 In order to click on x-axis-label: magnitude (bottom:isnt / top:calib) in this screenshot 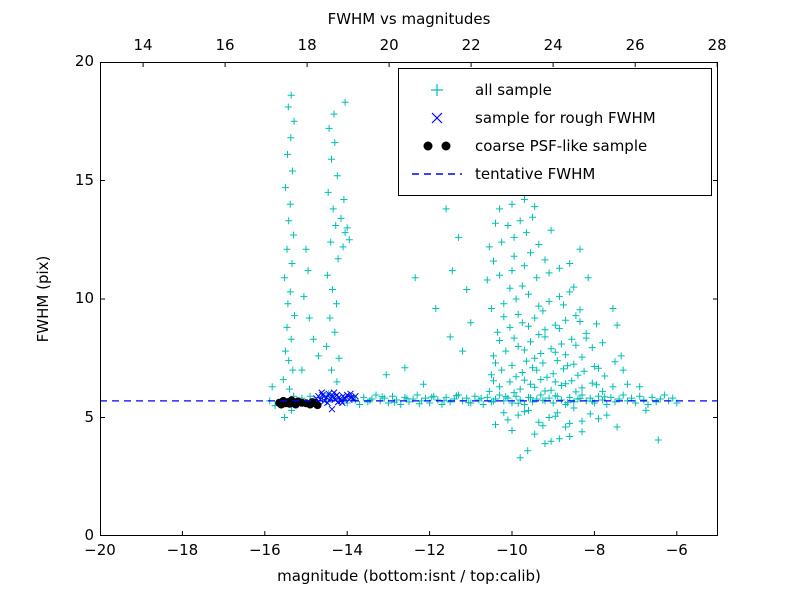, I will do `click(409, 576)`.